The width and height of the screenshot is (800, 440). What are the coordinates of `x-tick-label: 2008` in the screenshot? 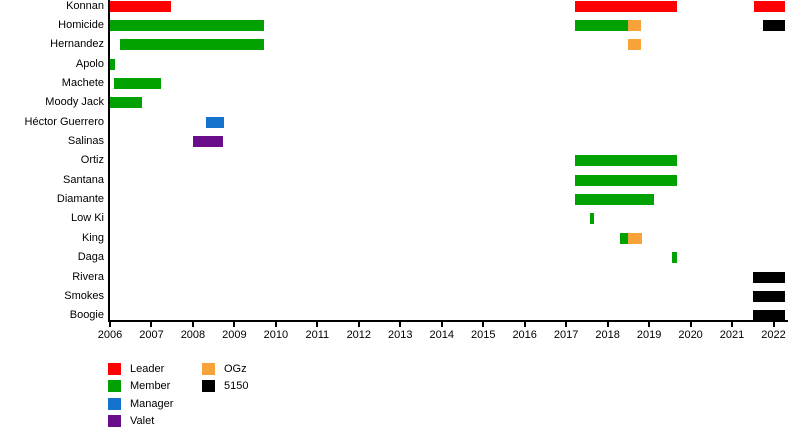 It's located at (193, 335).